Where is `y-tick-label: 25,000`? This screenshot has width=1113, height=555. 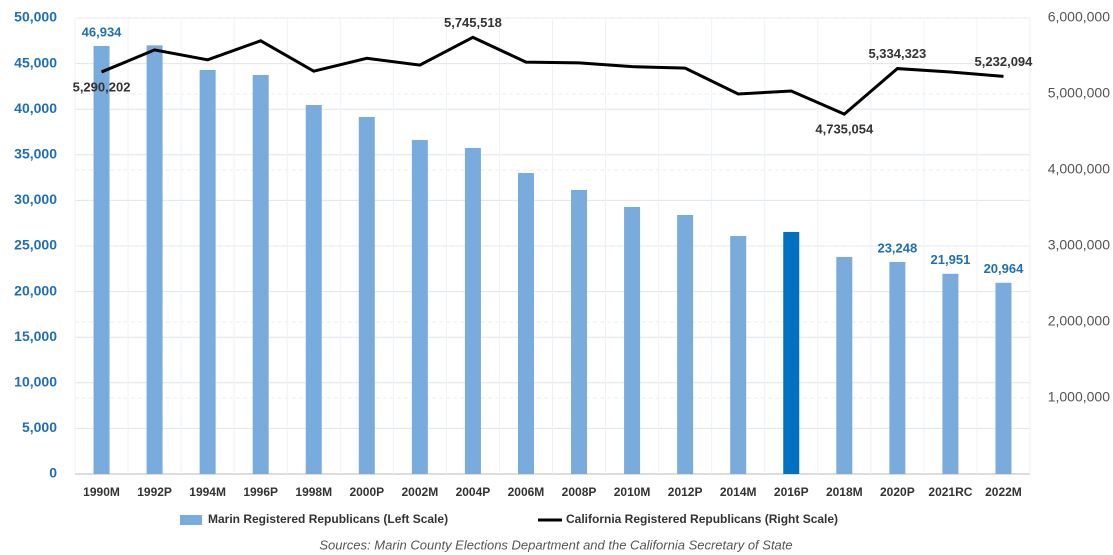
y-tick-label: 25,000 is located at coordinates (35, 245).